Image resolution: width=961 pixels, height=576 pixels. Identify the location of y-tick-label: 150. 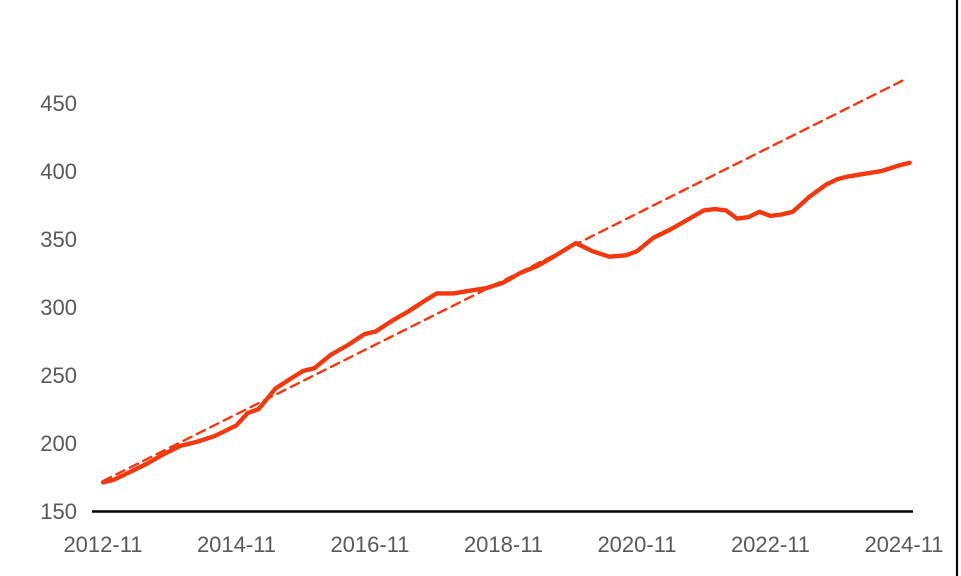
(58, 511).